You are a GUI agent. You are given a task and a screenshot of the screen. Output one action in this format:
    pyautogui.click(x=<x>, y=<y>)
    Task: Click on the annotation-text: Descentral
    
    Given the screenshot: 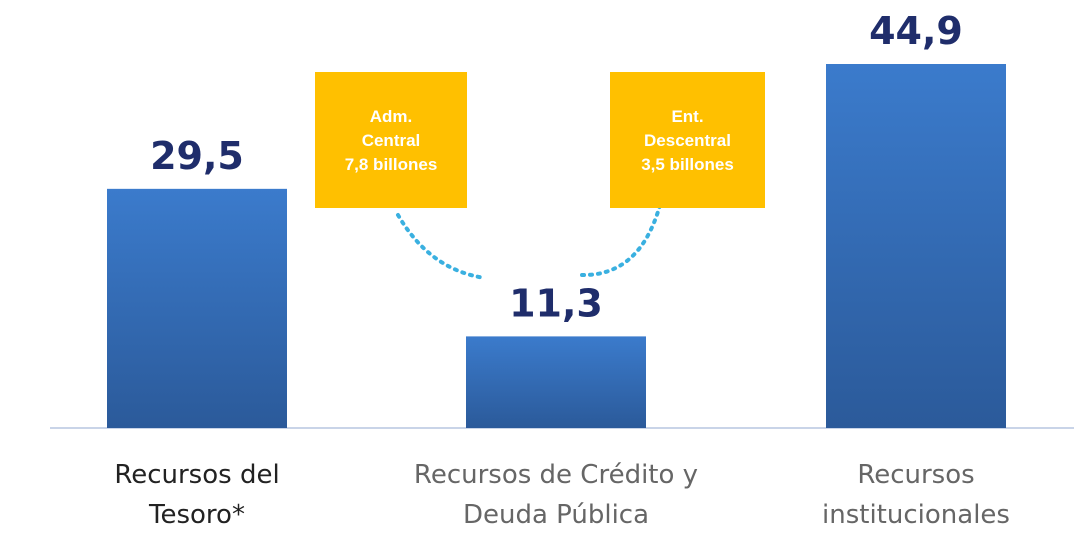 What is the action you would take?
    pyautogui.click(x=687, y=140)
    